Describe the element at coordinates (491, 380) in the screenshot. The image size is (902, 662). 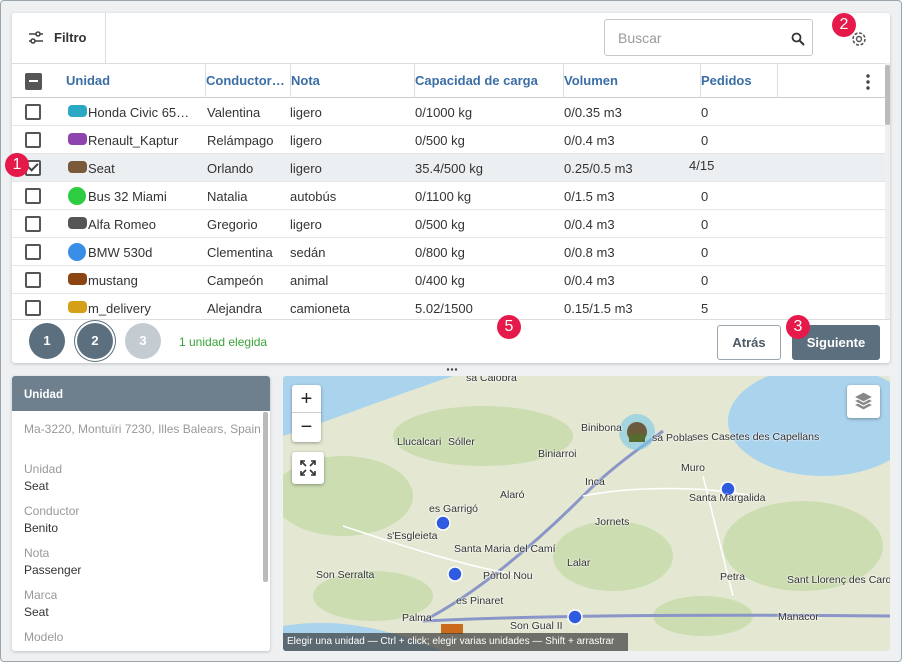
I see `map-place-label: sa Calobra` at that location.